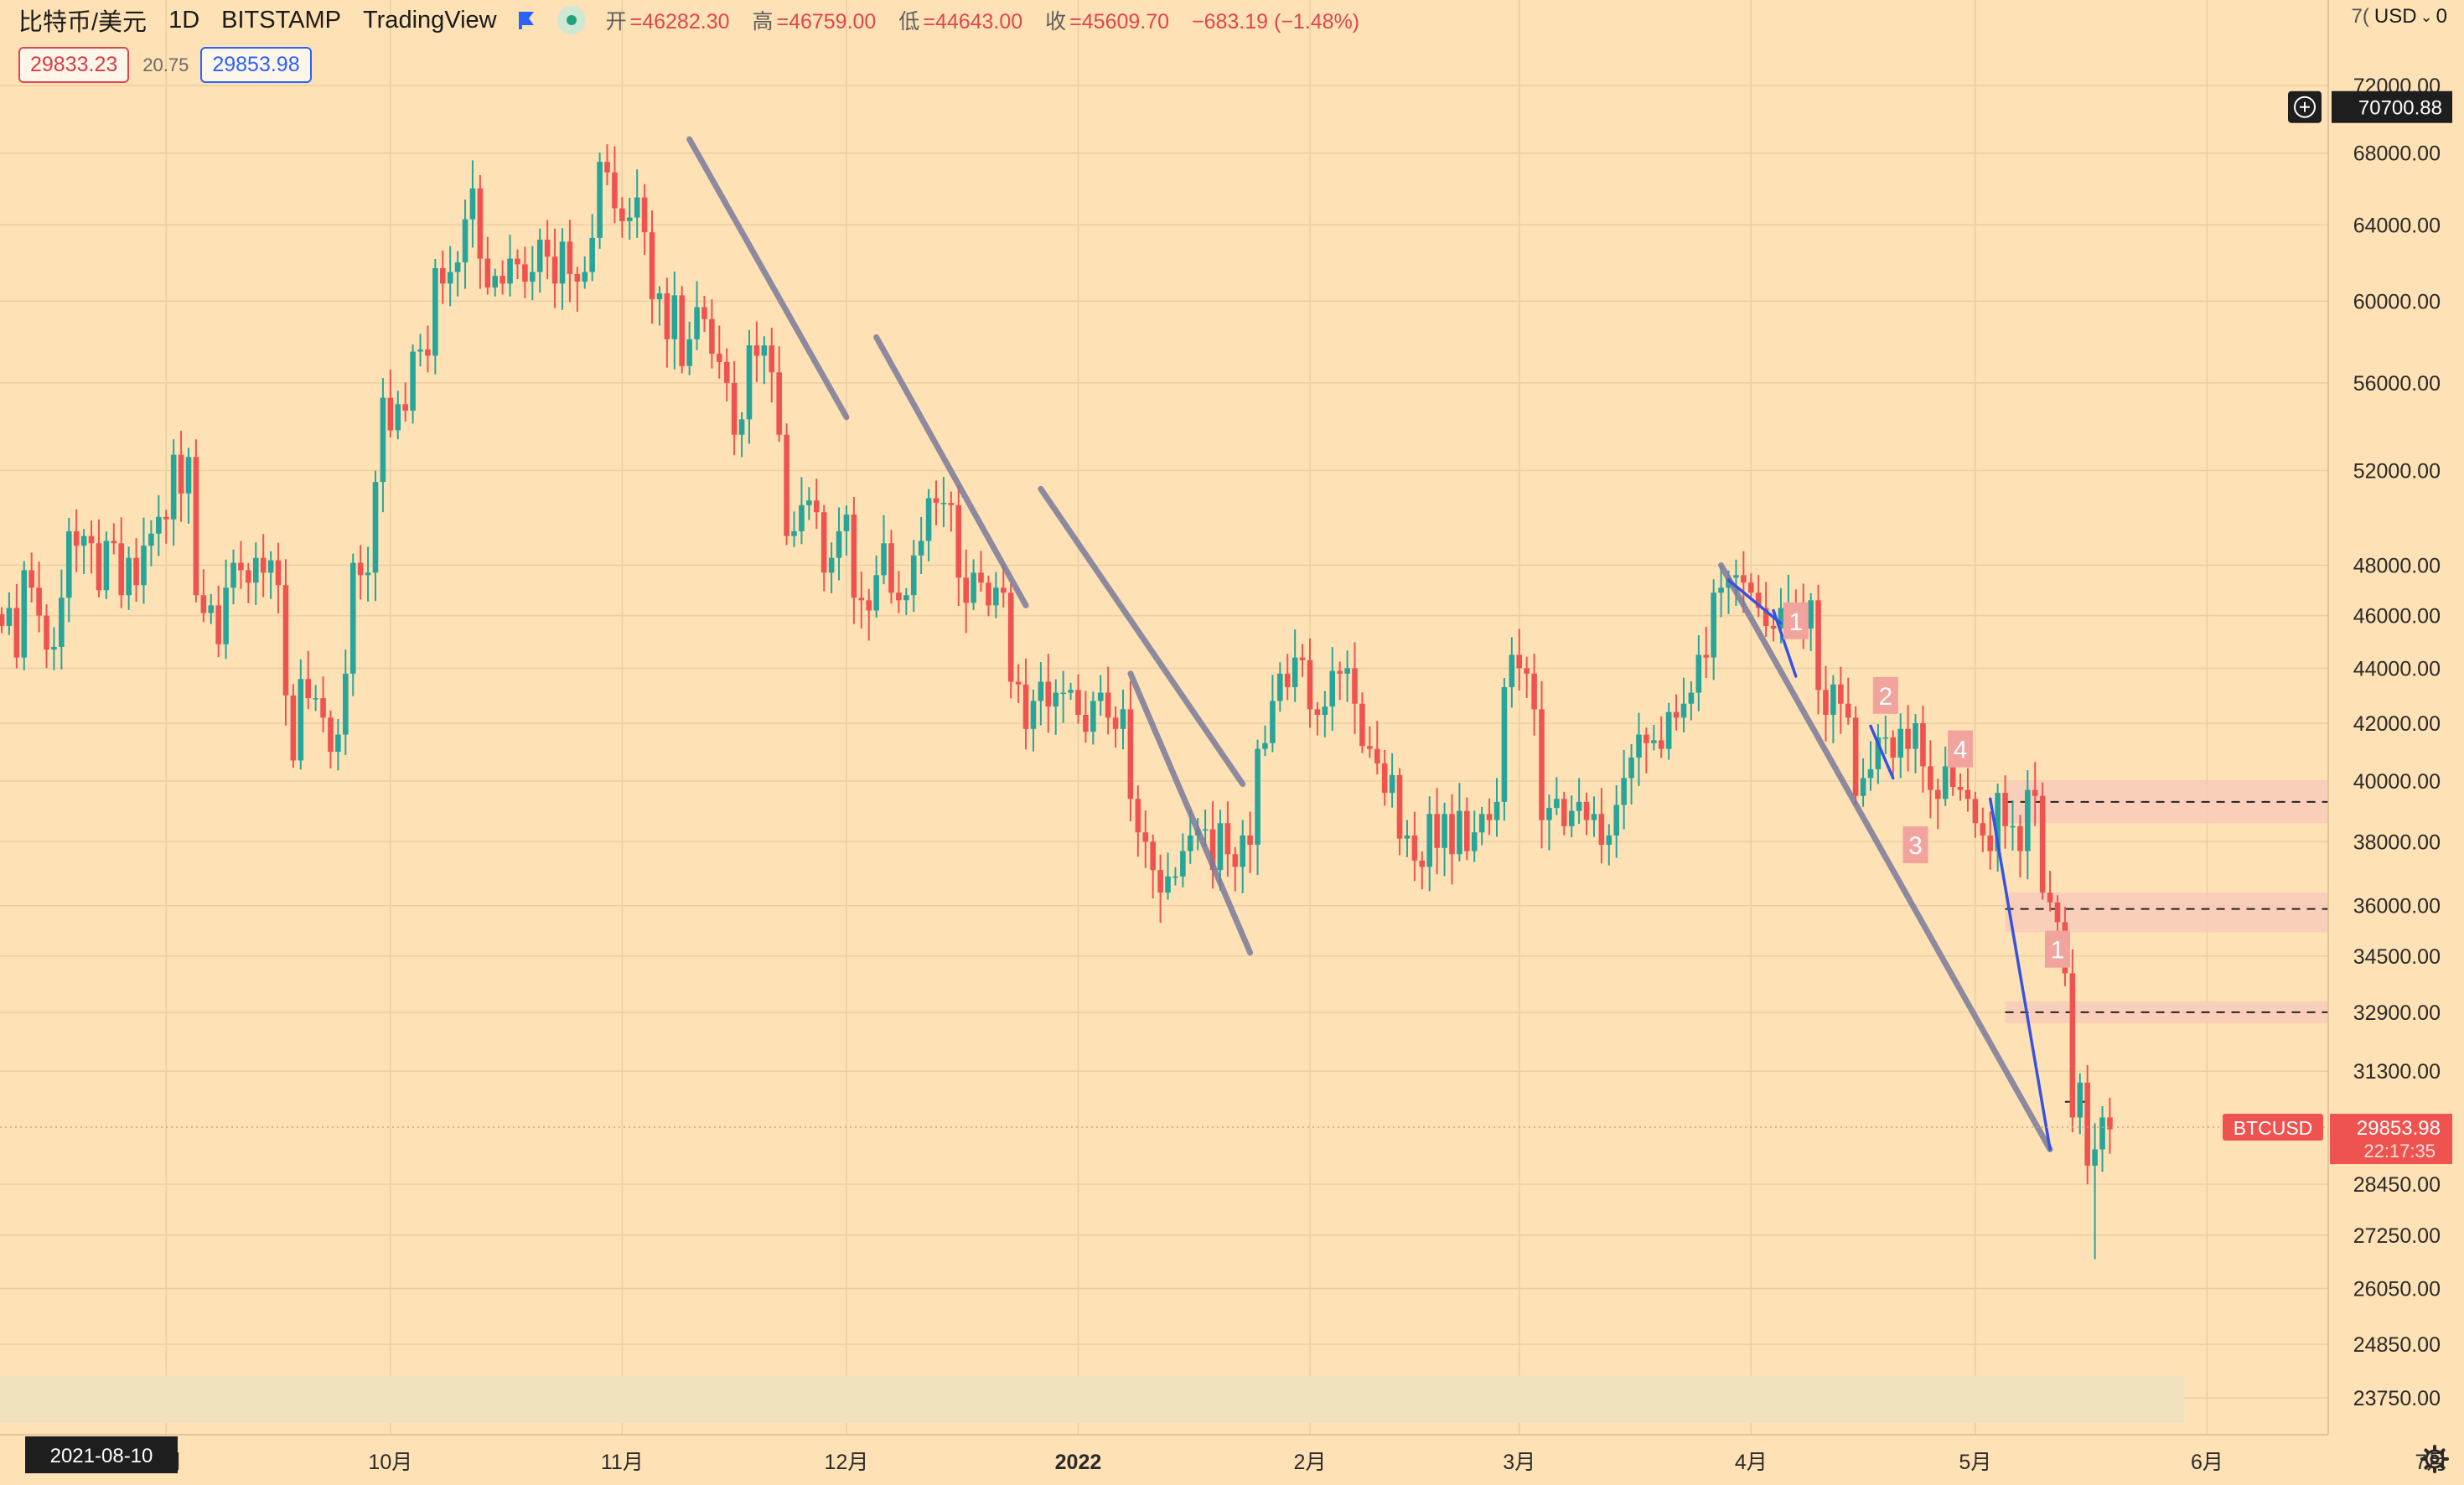 The width and height of the screenshot is (2464, 1485). Describe the element at coordinates (571, 20) in the screenshot. I see `market-status-icon` at that location.